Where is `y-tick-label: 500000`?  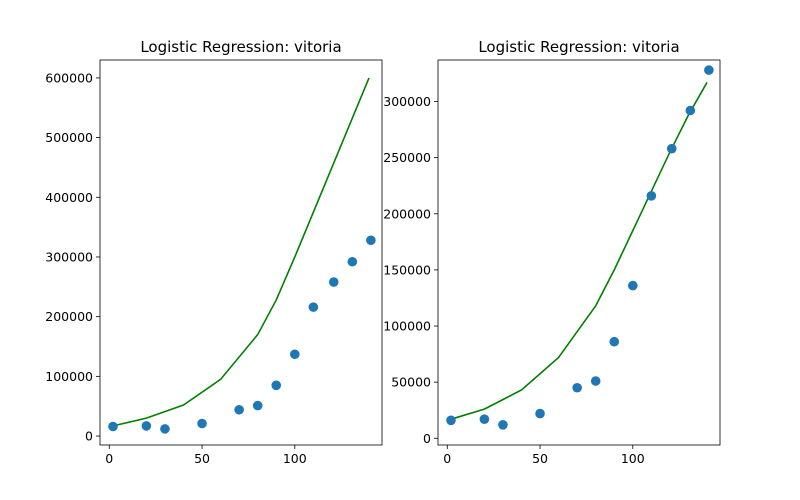
y-tick-label: 500000 is located at coordinates (69, 137).